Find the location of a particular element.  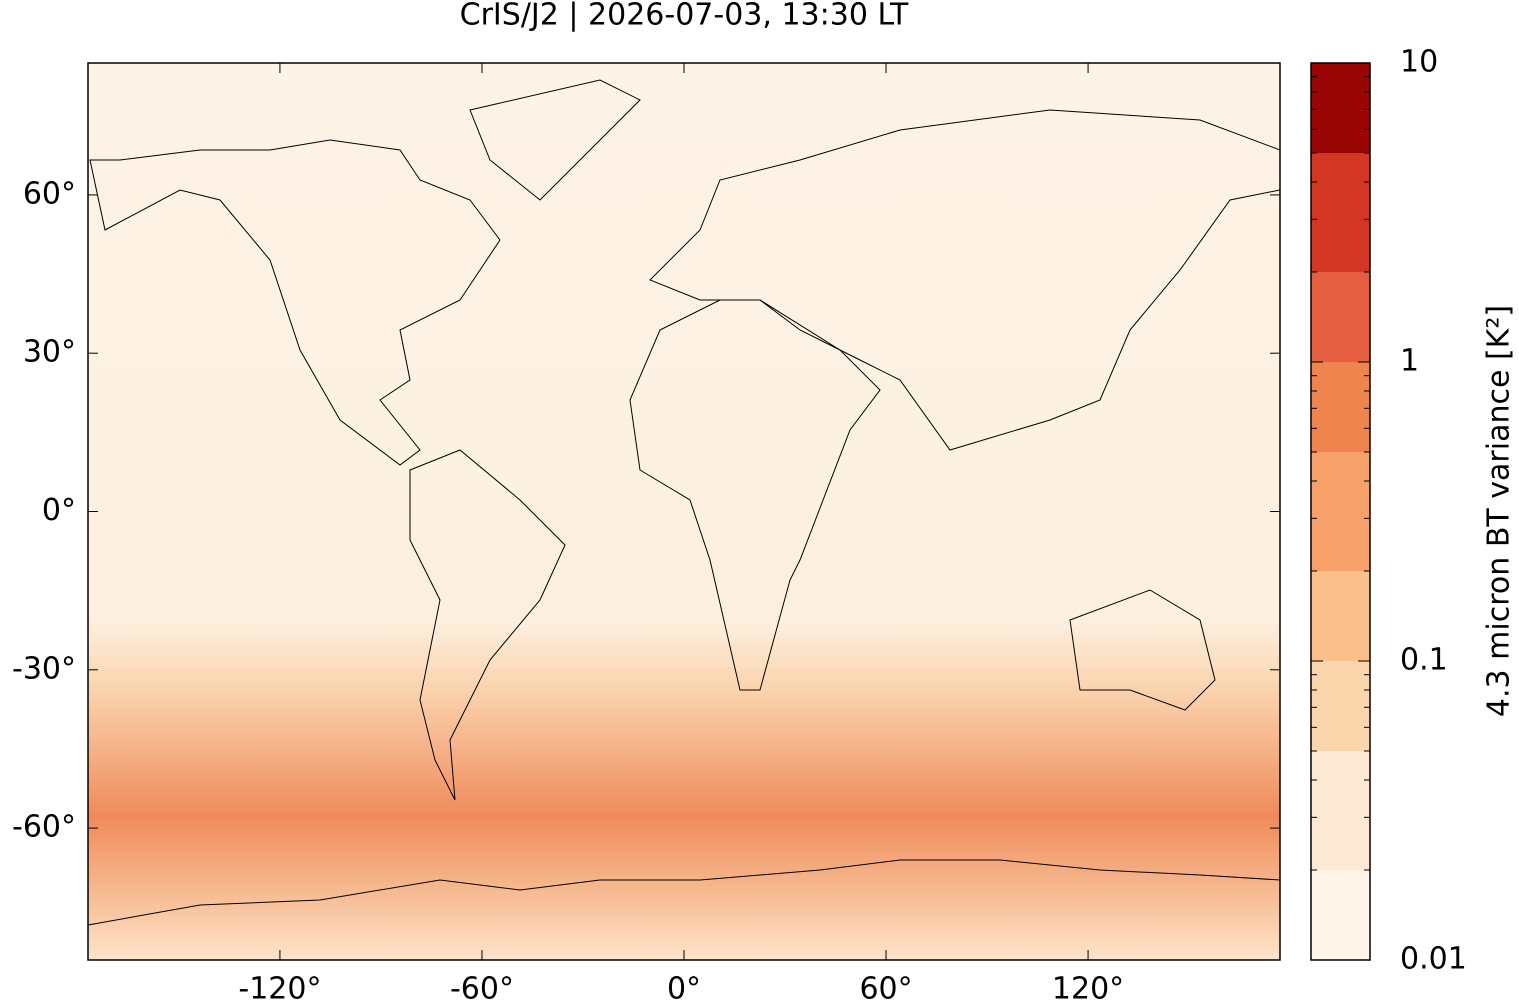

colorbar-frame is located at coordinates (1340, 511).